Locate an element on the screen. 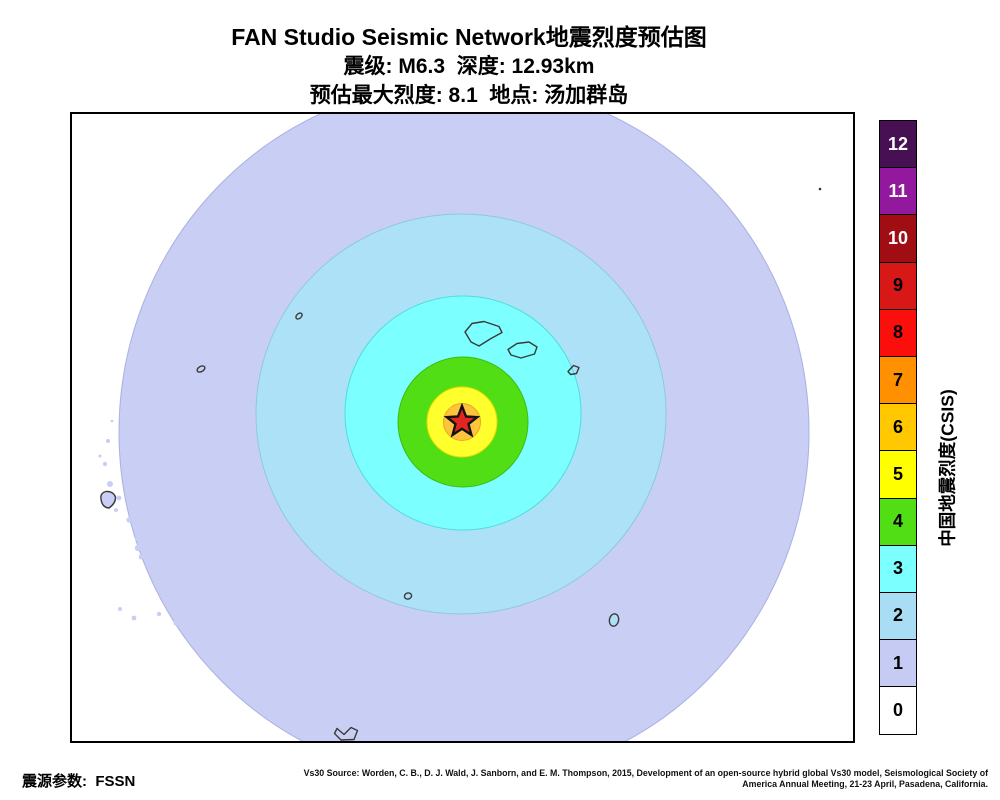 The height and width of the screenshot is (800, 1000). colorbar-cell-3: 3 is located at coordinates (898, 569).